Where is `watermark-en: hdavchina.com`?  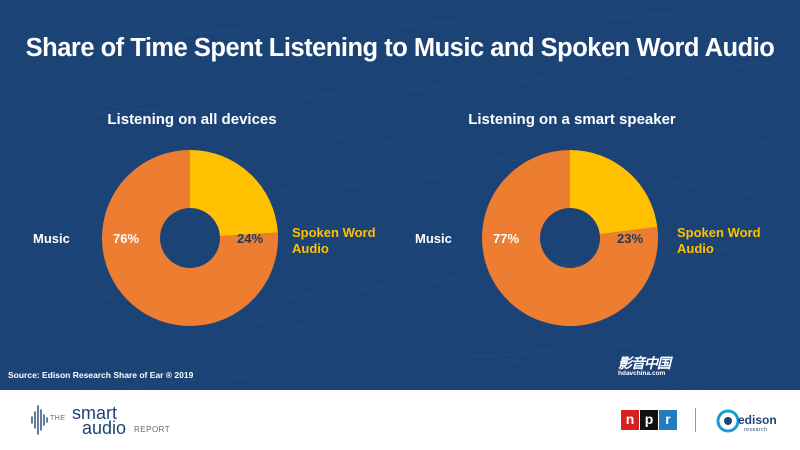 watermark-en: hdavchina.com is located at coordinates (642, 373).